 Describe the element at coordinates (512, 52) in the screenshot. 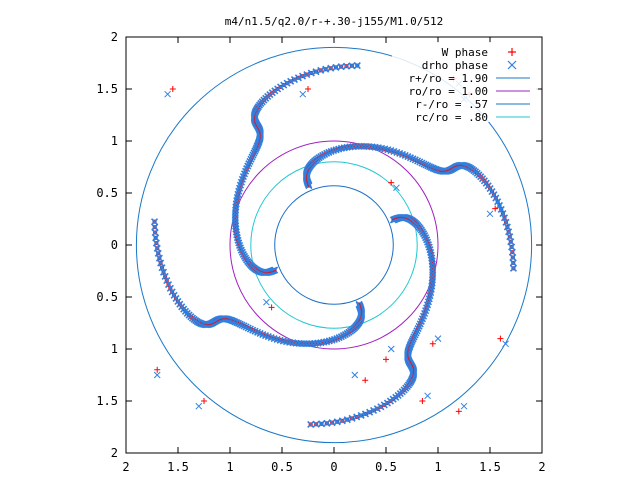

I see `legend-plus-swatch` at that location.